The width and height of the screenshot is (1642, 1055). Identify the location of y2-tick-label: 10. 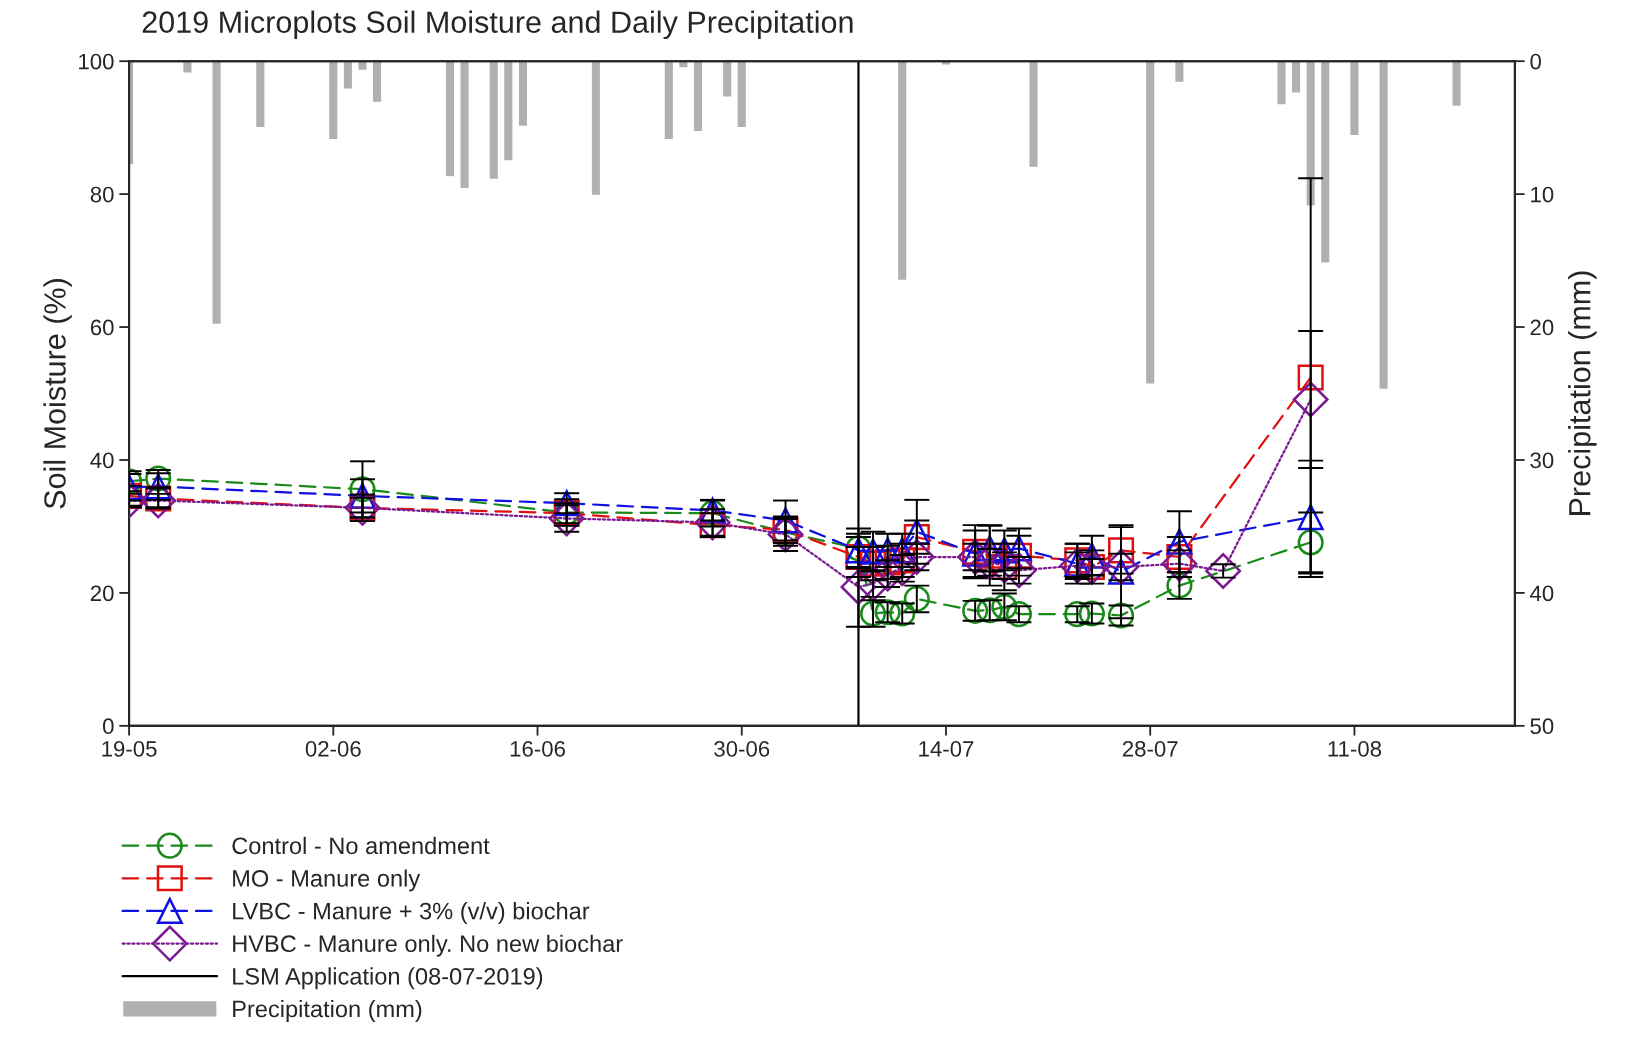
(1542, 194).